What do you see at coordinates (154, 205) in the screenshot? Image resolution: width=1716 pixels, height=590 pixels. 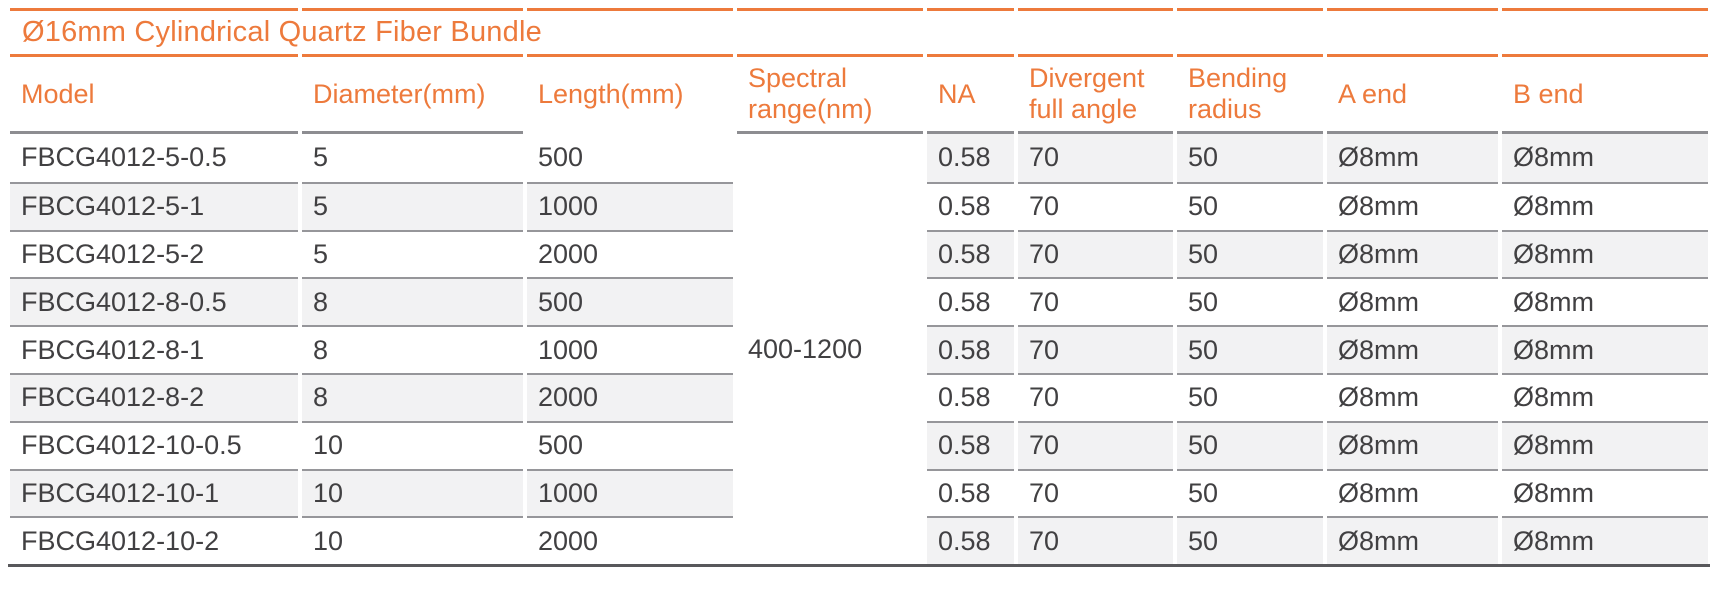 I see `cell-model: FBCG4012-5-1` at bounding box center [154, 205].